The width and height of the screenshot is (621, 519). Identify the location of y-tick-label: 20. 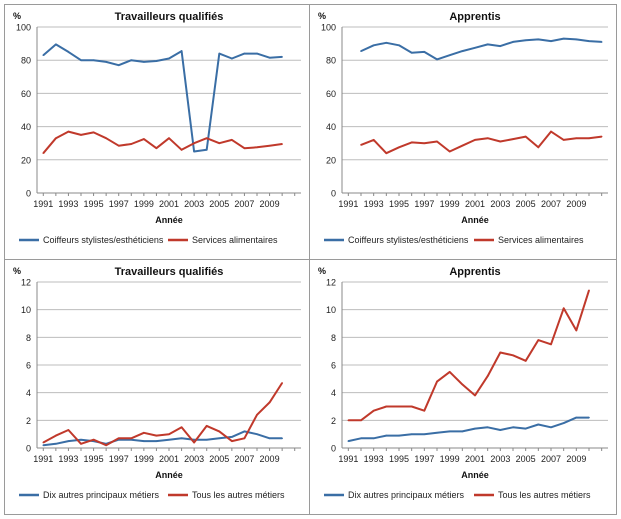
(26, 160).